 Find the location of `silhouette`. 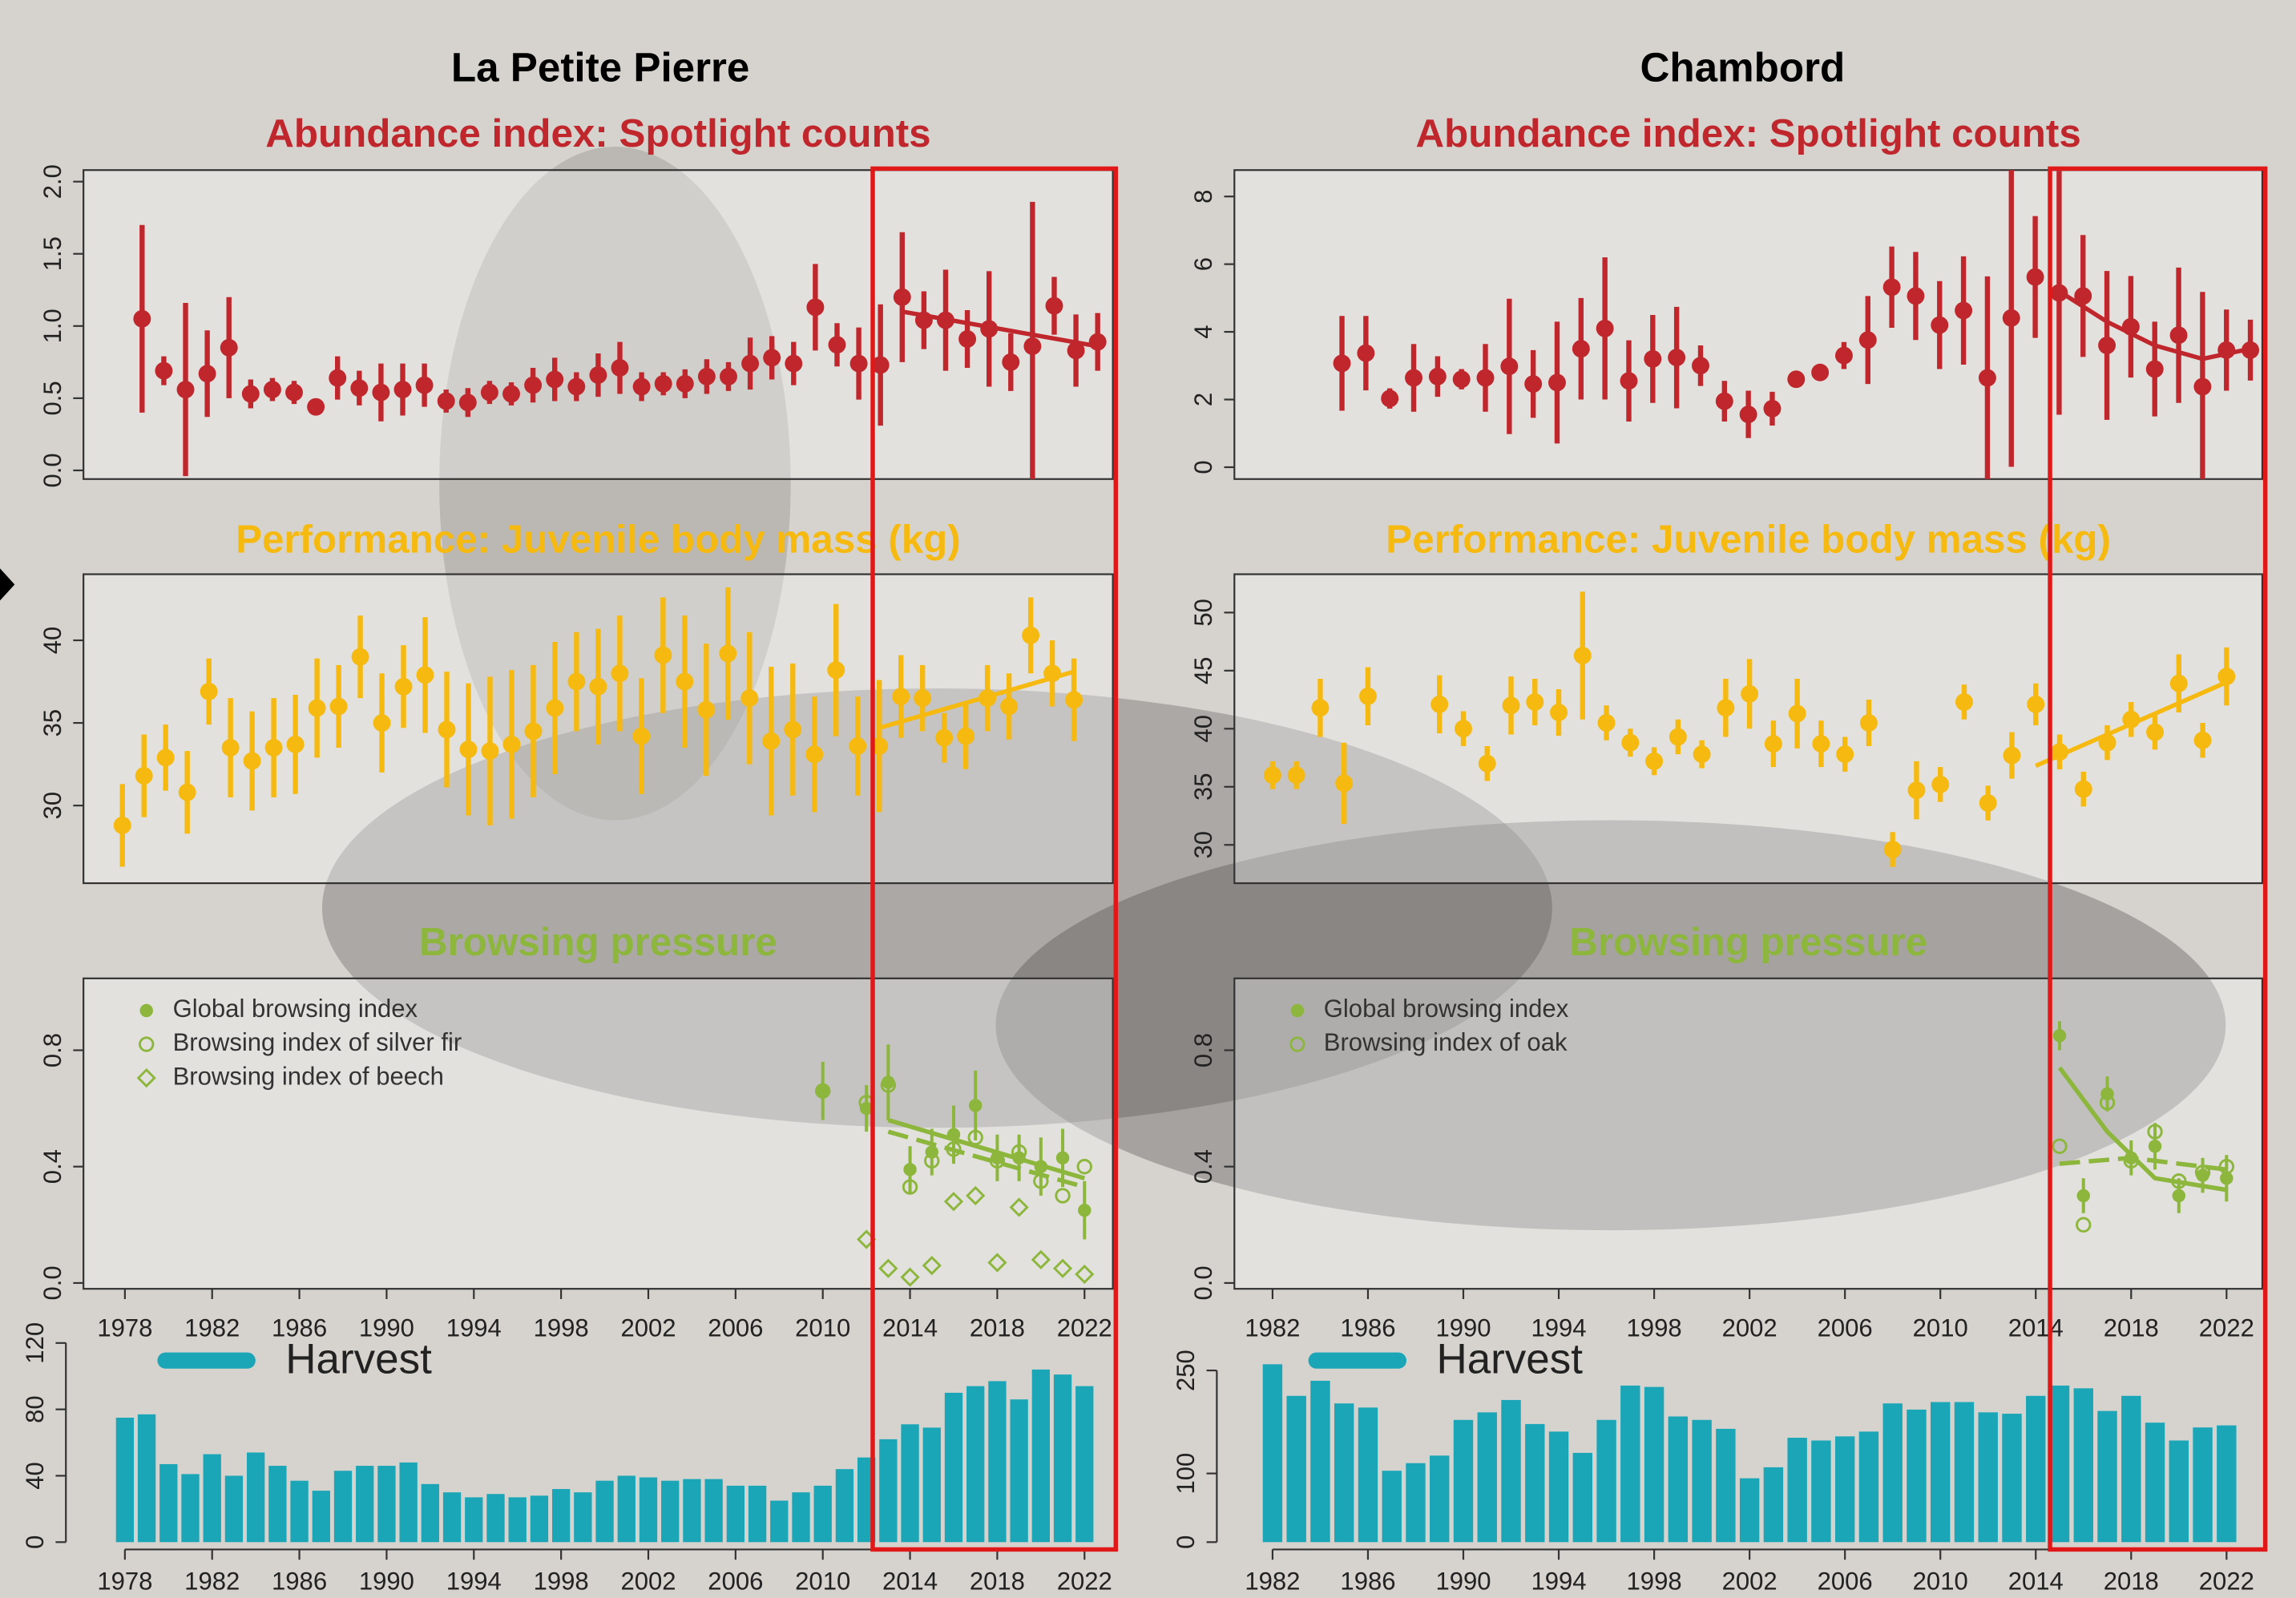

silhouette is located at coordinates (615, 483).